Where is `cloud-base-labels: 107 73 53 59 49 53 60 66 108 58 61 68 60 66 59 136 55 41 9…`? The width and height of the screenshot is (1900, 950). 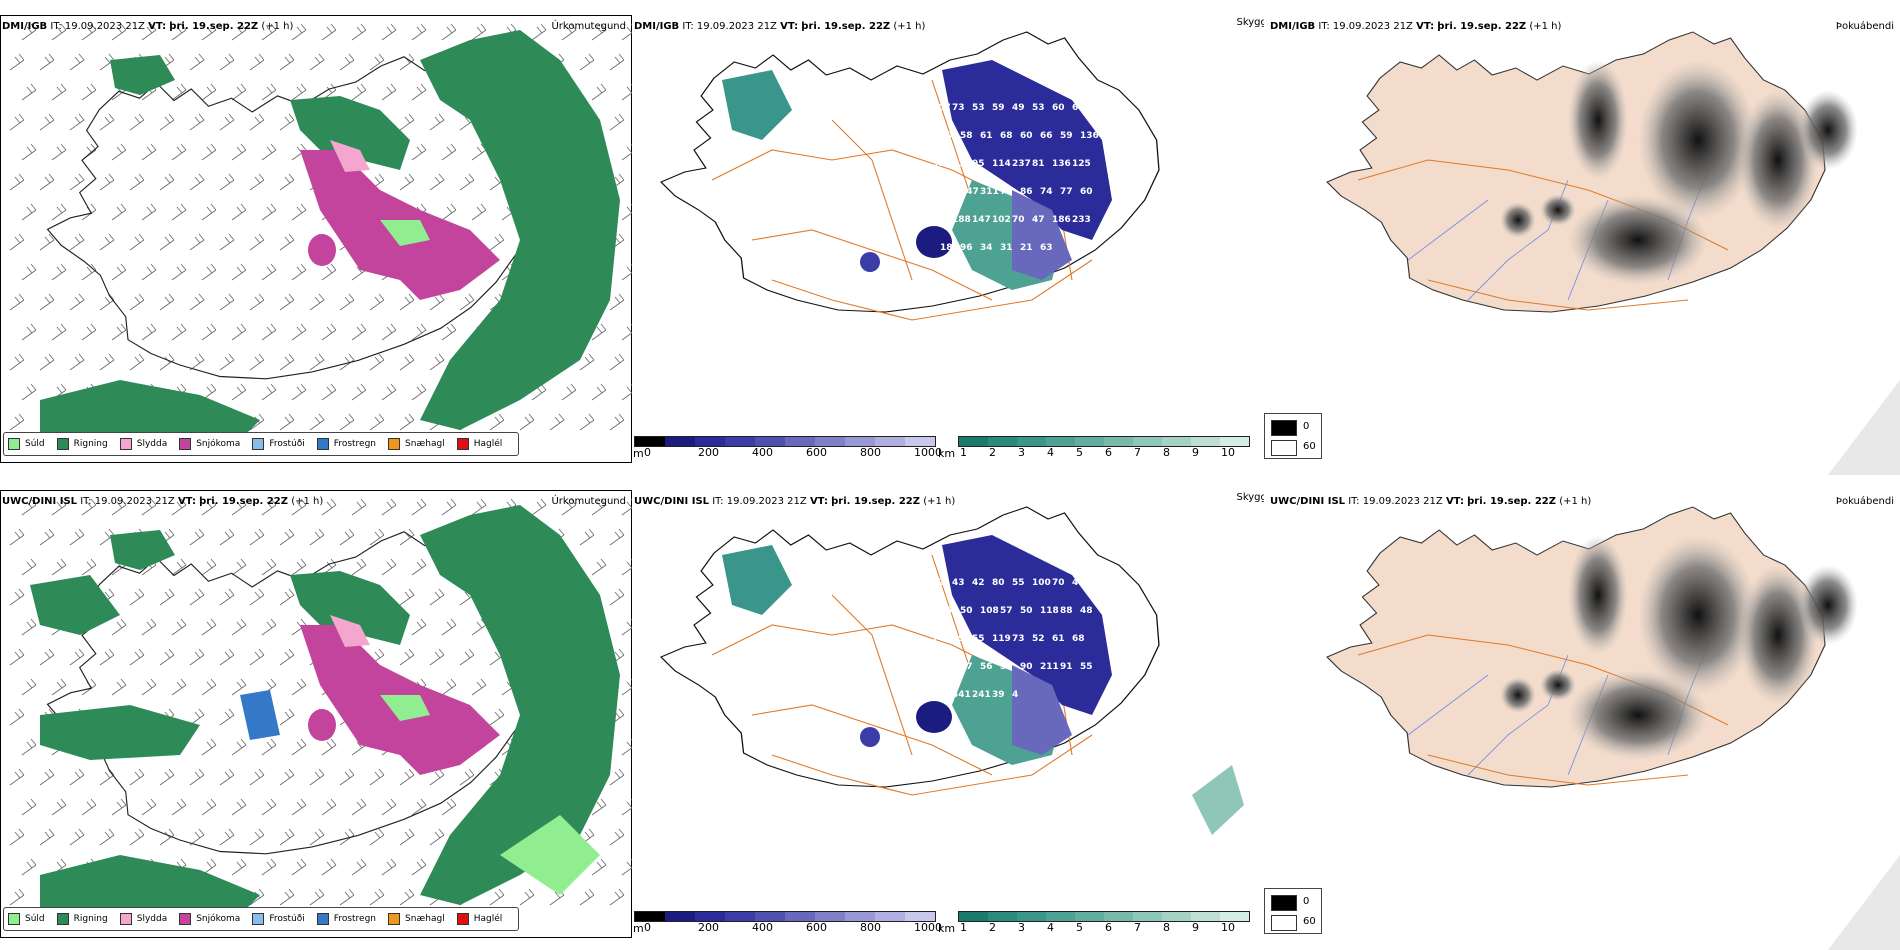 cloud-base-labels: 107 73 53 59 49 53 60 66 108 58 61 68 60 66 59 136 55 41 9… is located at coordinates (1015, 178).